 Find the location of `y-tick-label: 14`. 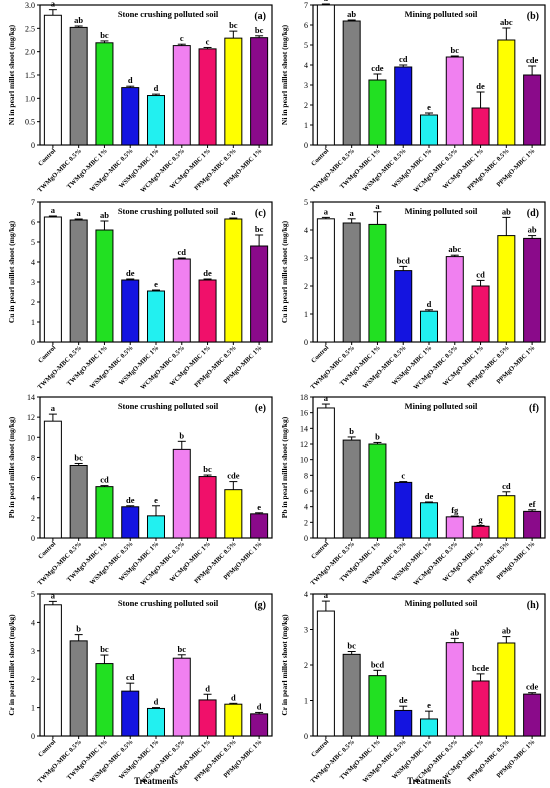

y-tick-label: 14 is located at coordinates (304, 428).